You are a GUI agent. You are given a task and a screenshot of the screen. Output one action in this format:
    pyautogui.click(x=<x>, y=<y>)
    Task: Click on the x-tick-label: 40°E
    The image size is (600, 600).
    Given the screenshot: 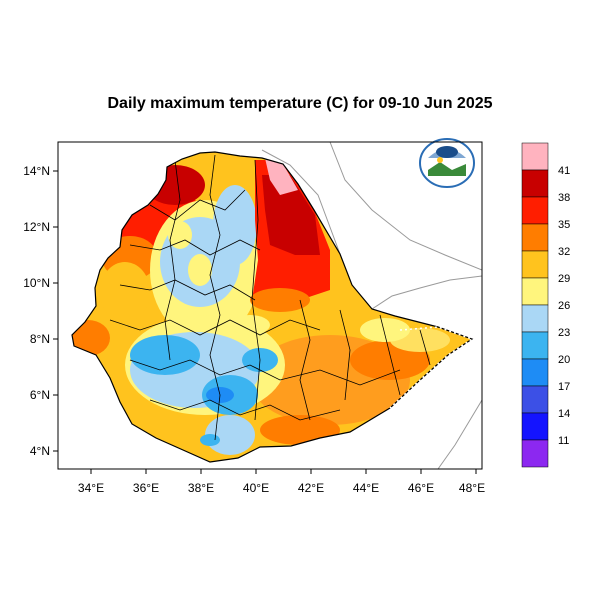 What is the action you would take?
    pyautogui.click(x=256, y=488)
    